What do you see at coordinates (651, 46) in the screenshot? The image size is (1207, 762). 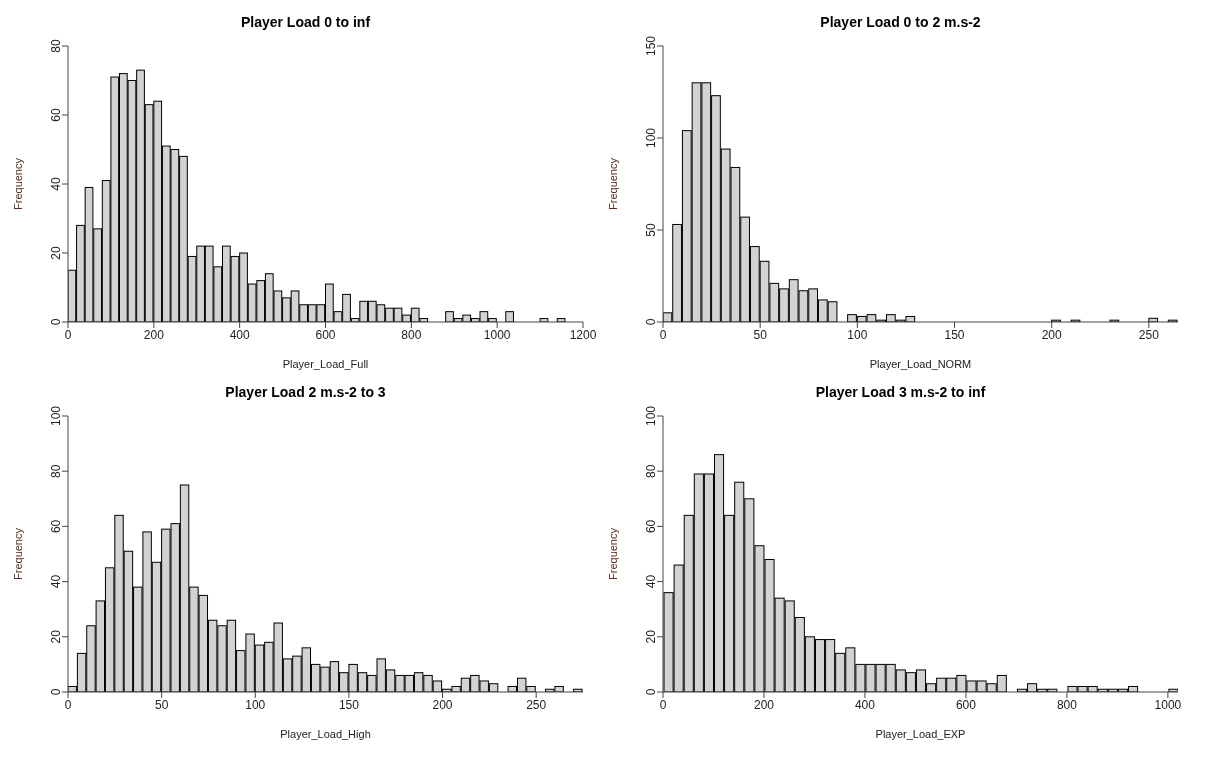 I see `y-tick-label: 150` at bounding box center [651, 46].